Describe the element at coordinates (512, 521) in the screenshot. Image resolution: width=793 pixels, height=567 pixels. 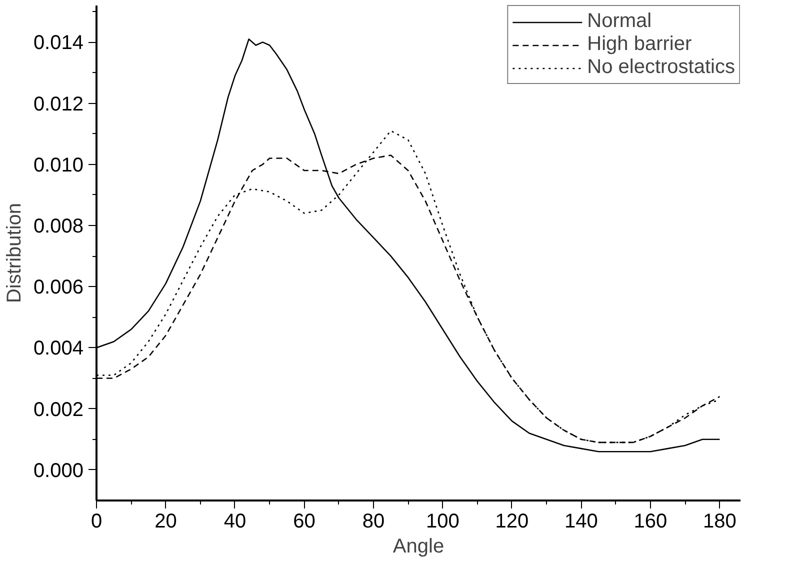
I see `x-tick-label: 120` at that location.